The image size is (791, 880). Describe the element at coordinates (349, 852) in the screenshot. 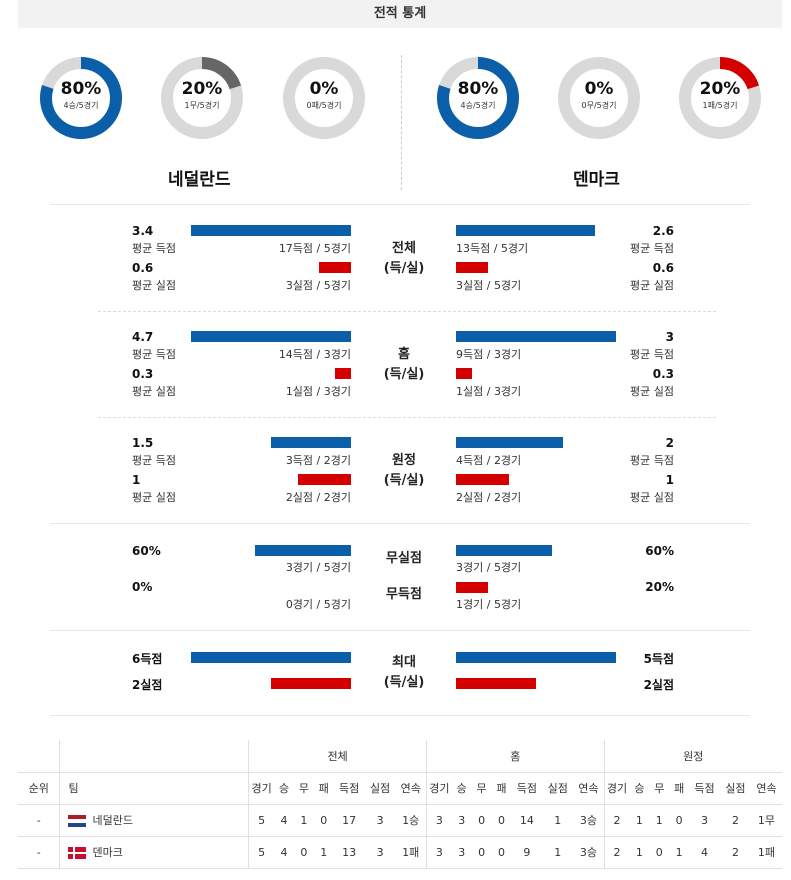

I see `overall-4-cell: 13` at that location.